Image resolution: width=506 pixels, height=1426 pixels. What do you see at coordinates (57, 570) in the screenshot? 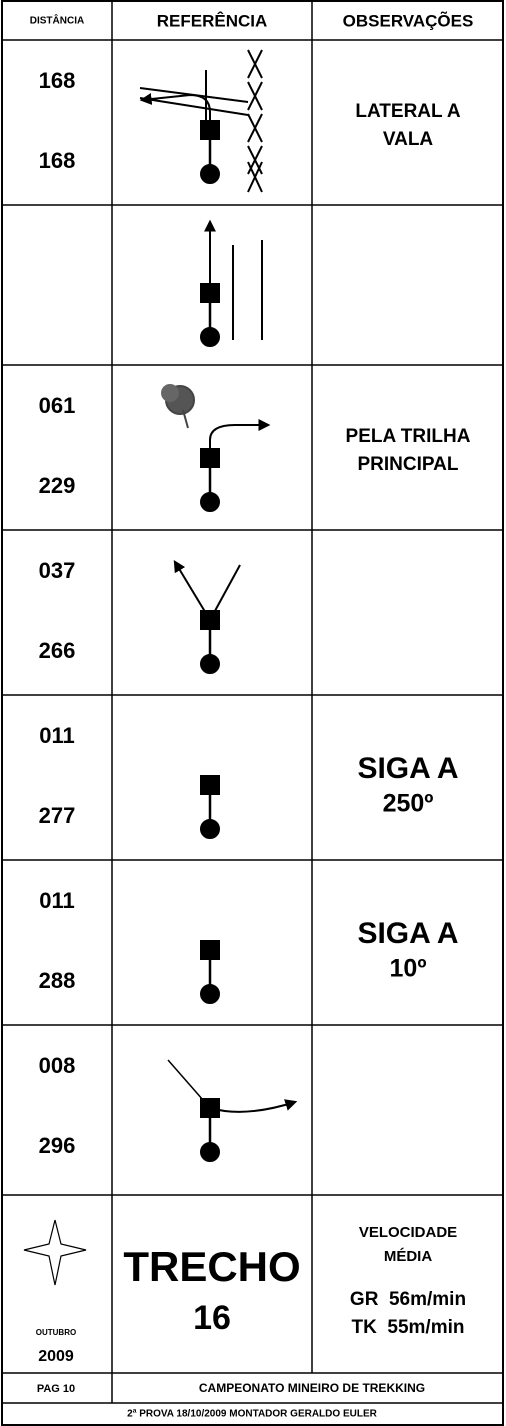
I see `distance: 037` at bounding box center [57, 570].